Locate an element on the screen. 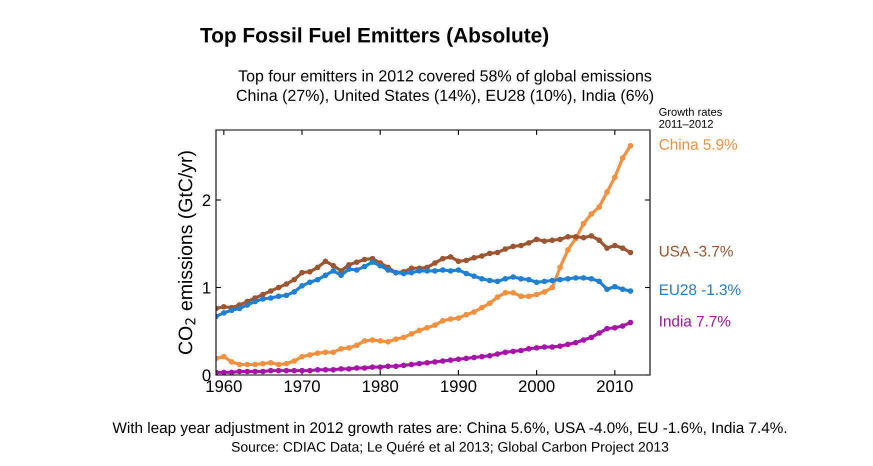 This screenshot has height=466, width=873. legend-title: Growth rates 2011–2012 is located at coordinates (690, 118).